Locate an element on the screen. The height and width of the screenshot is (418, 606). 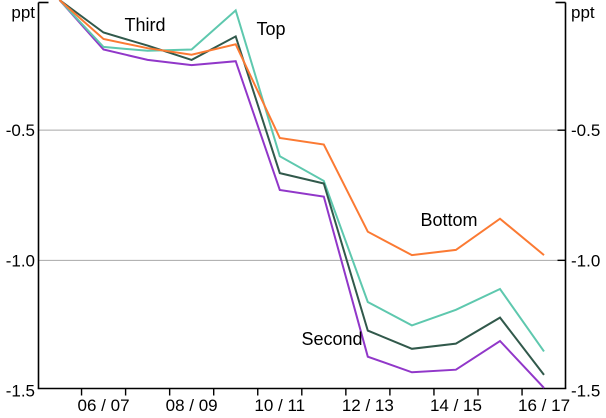
x-tick-label: 06 / 07 is located at coordinates (104, 405).